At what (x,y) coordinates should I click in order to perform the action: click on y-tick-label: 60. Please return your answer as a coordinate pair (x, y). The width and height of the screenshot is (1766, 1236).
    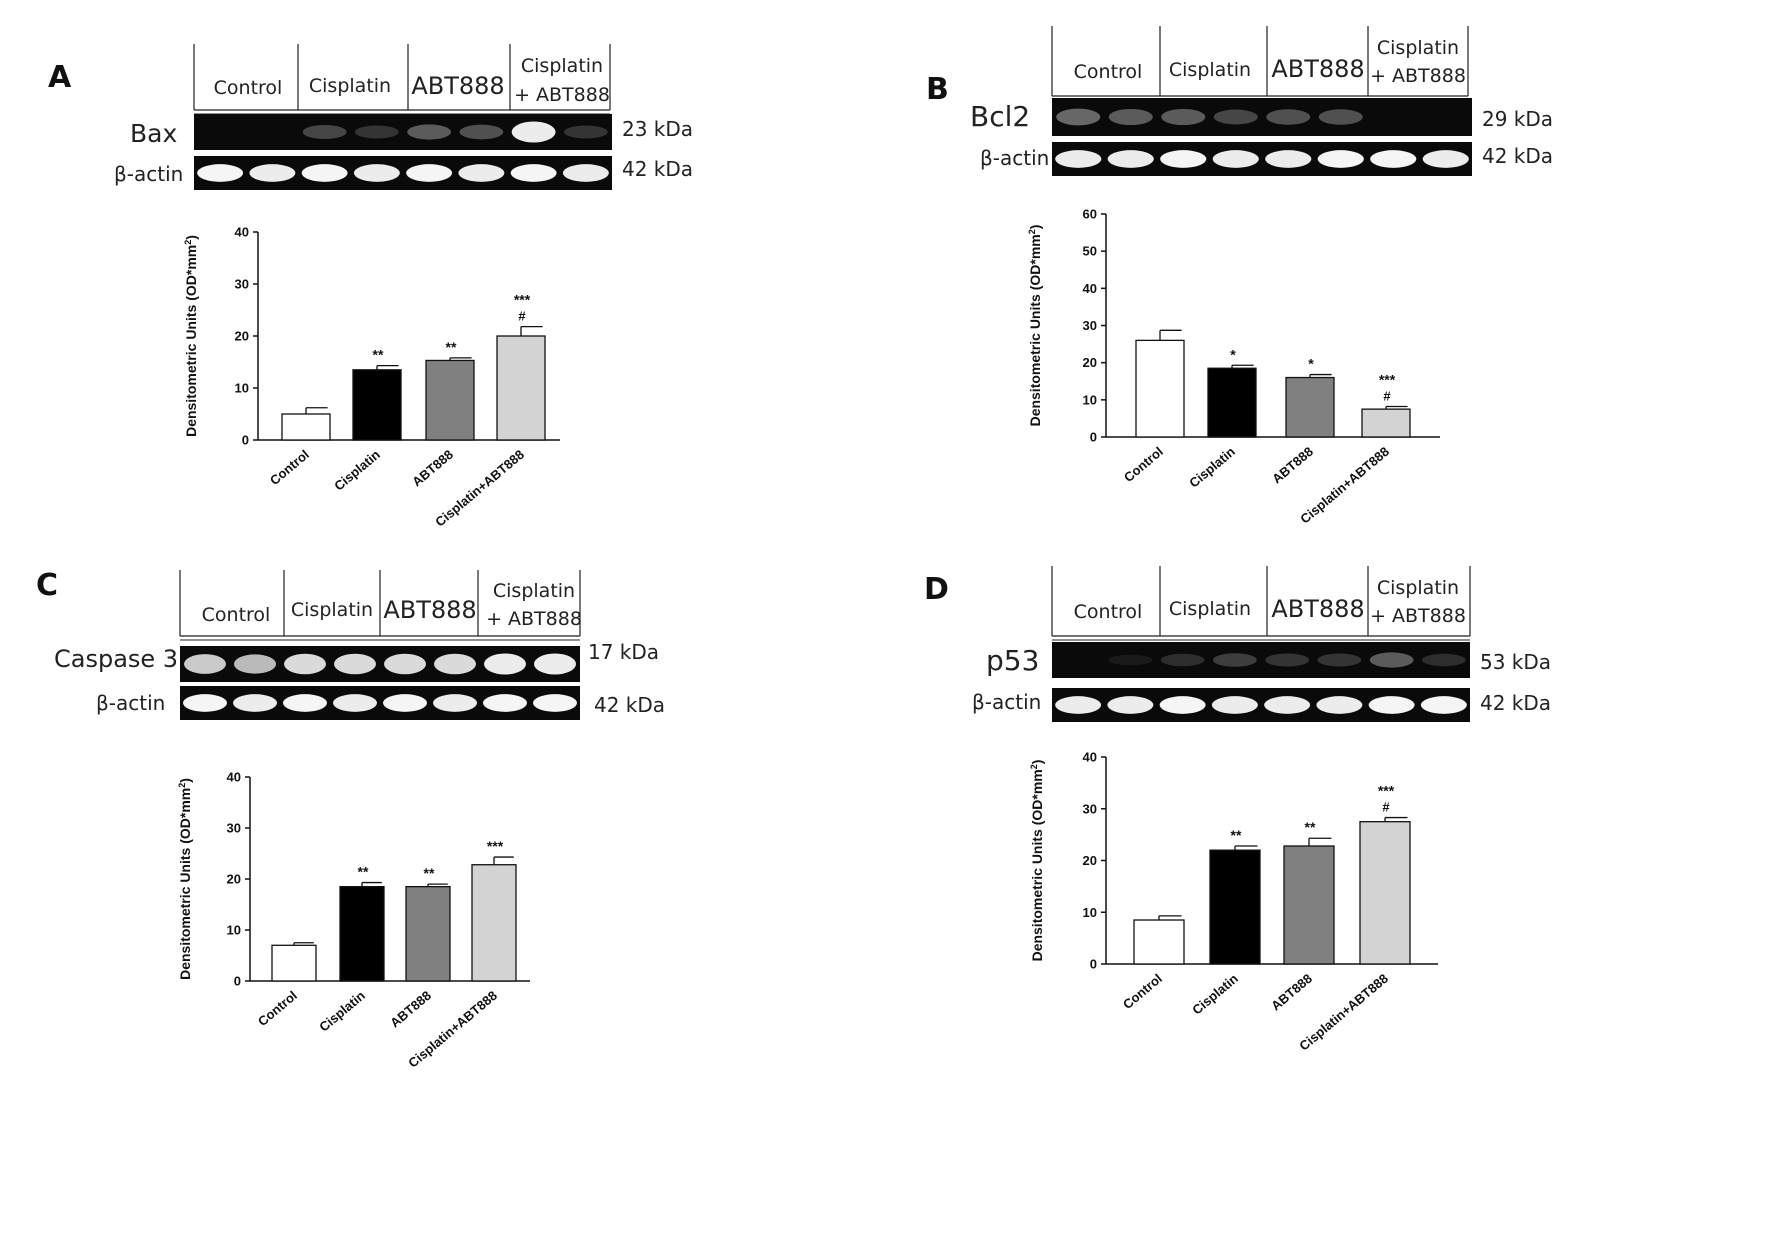
    Looking at the image, I should click on (1090, 214).